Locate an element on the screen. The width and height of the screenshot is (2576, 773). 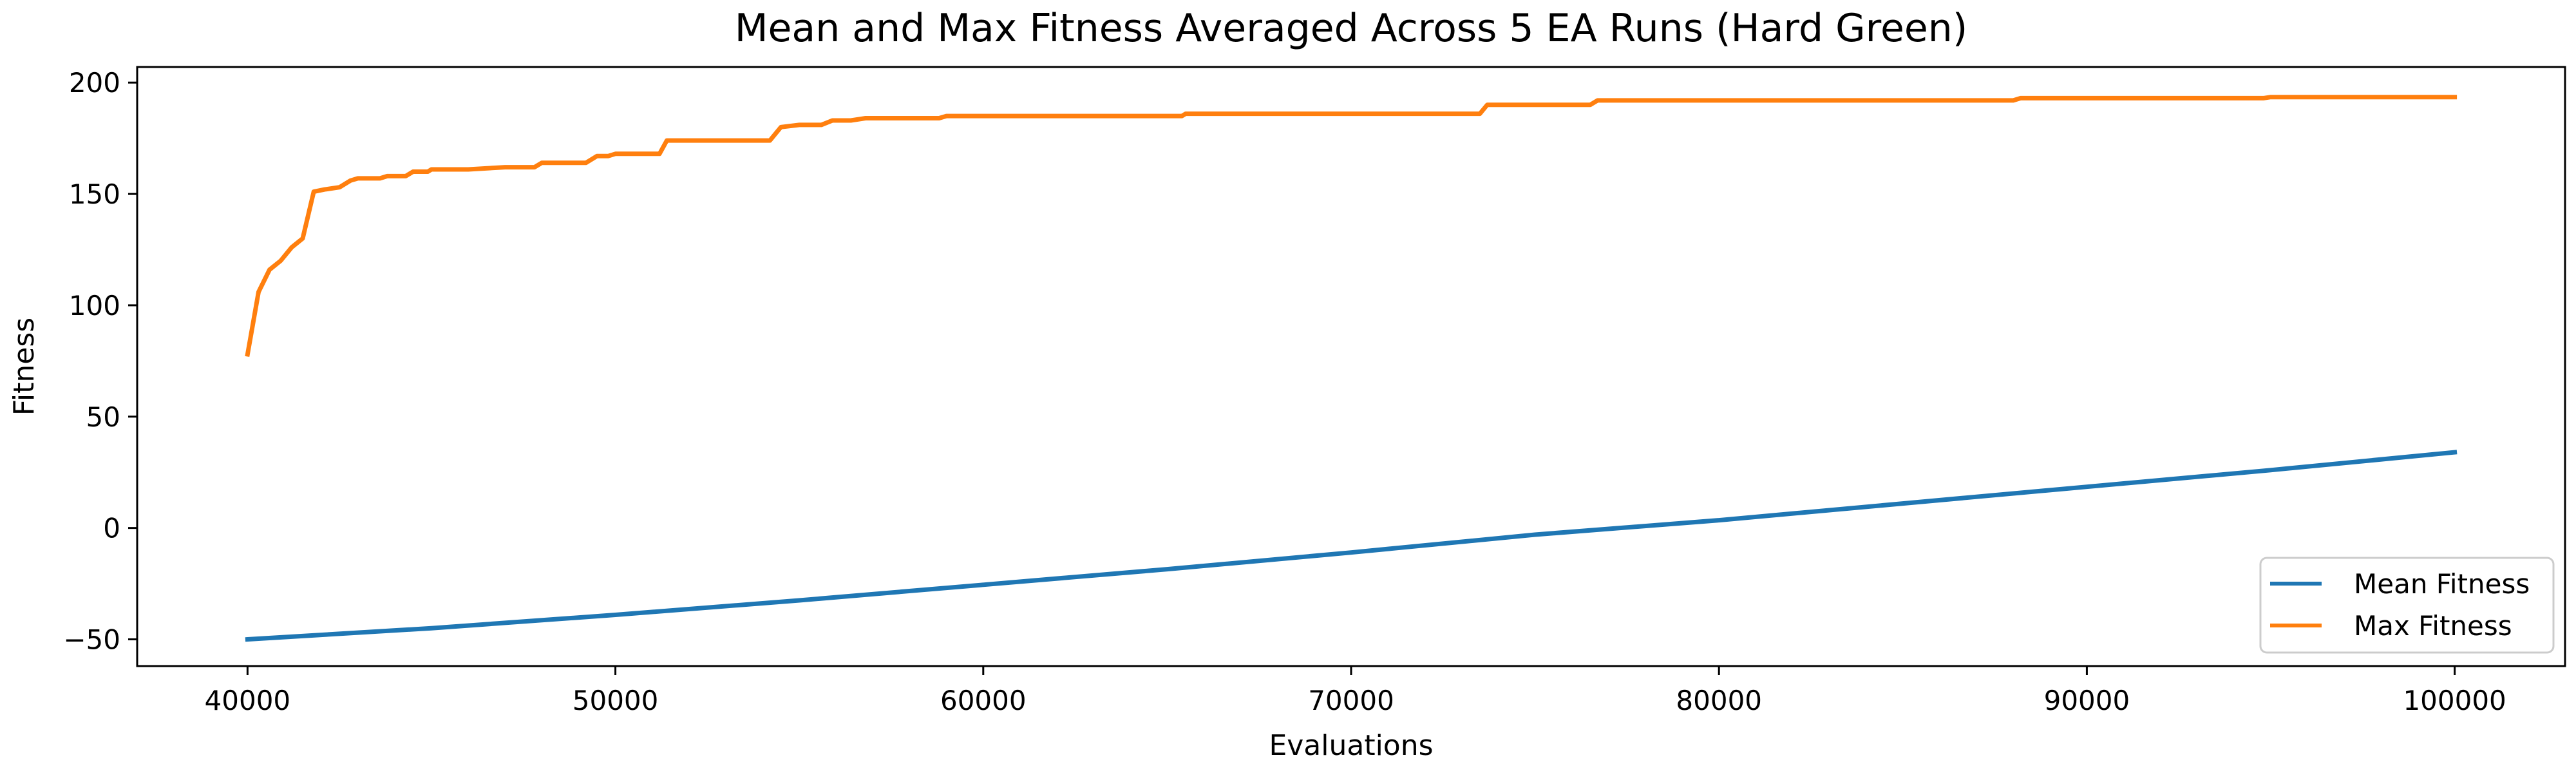
y-tick-label: 50 is located at coordinates (103, 417).